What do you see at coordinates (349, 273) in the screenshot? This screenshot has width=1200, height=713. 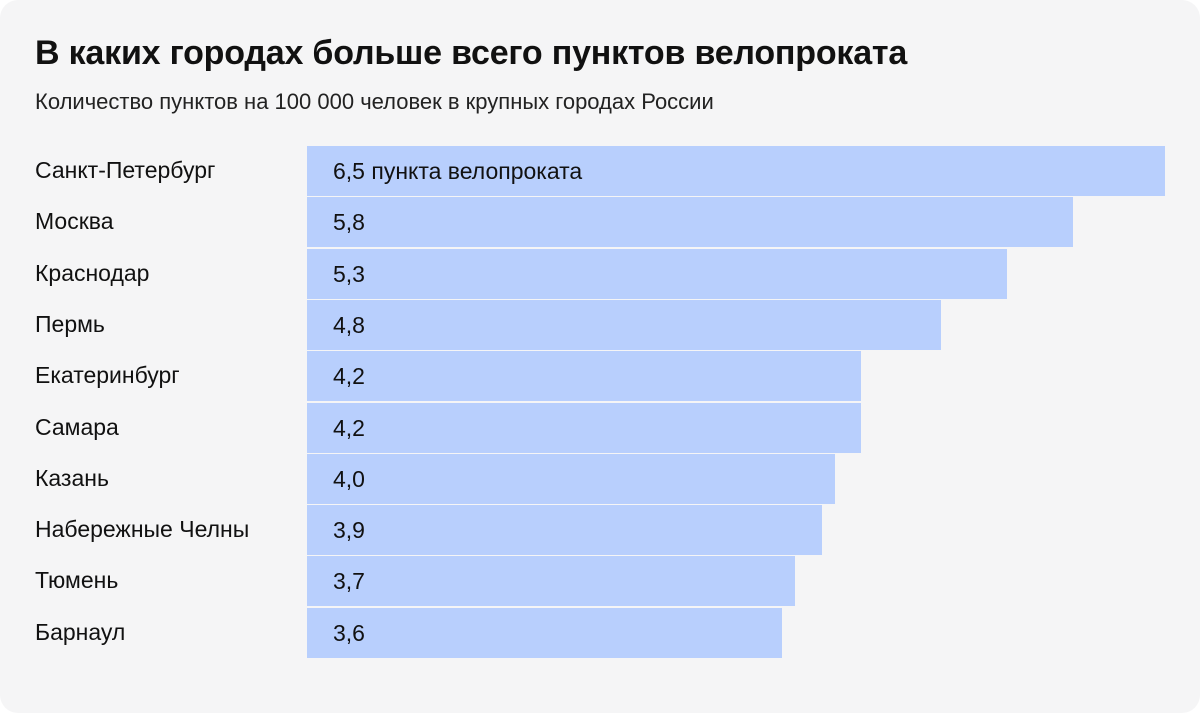 I see `bar-value-label: 5,3` at bounding box center [349, 273].